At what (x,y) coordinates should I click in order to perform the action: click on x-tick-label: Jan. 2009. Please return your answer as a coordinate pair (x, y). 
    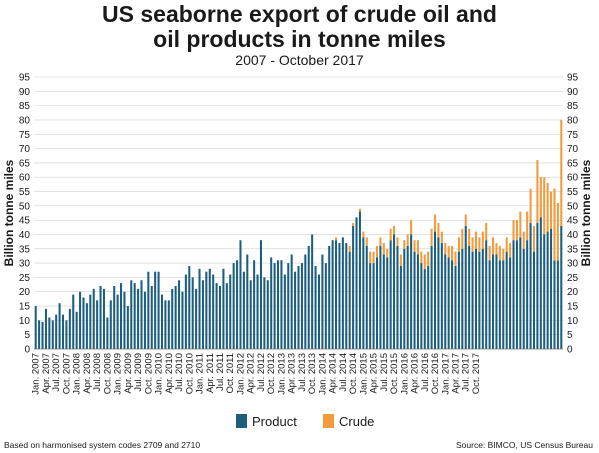
    Looking at the image, I should click on (118, 374).